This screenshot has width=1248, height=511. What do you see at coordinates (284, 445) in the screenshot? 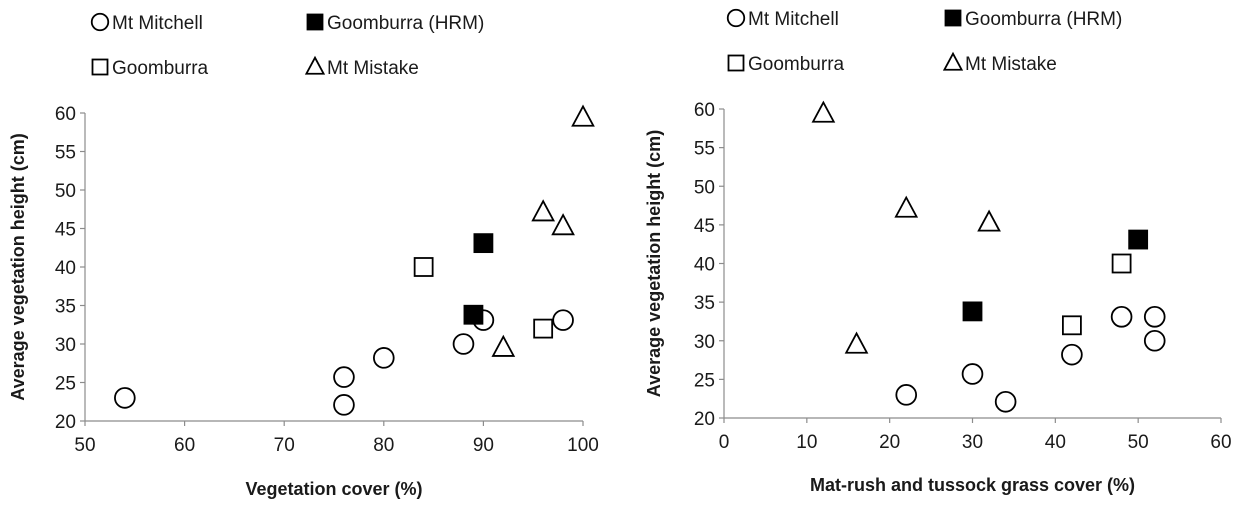
I see `x-tick-label: 70` at bounding box center [284, 445].